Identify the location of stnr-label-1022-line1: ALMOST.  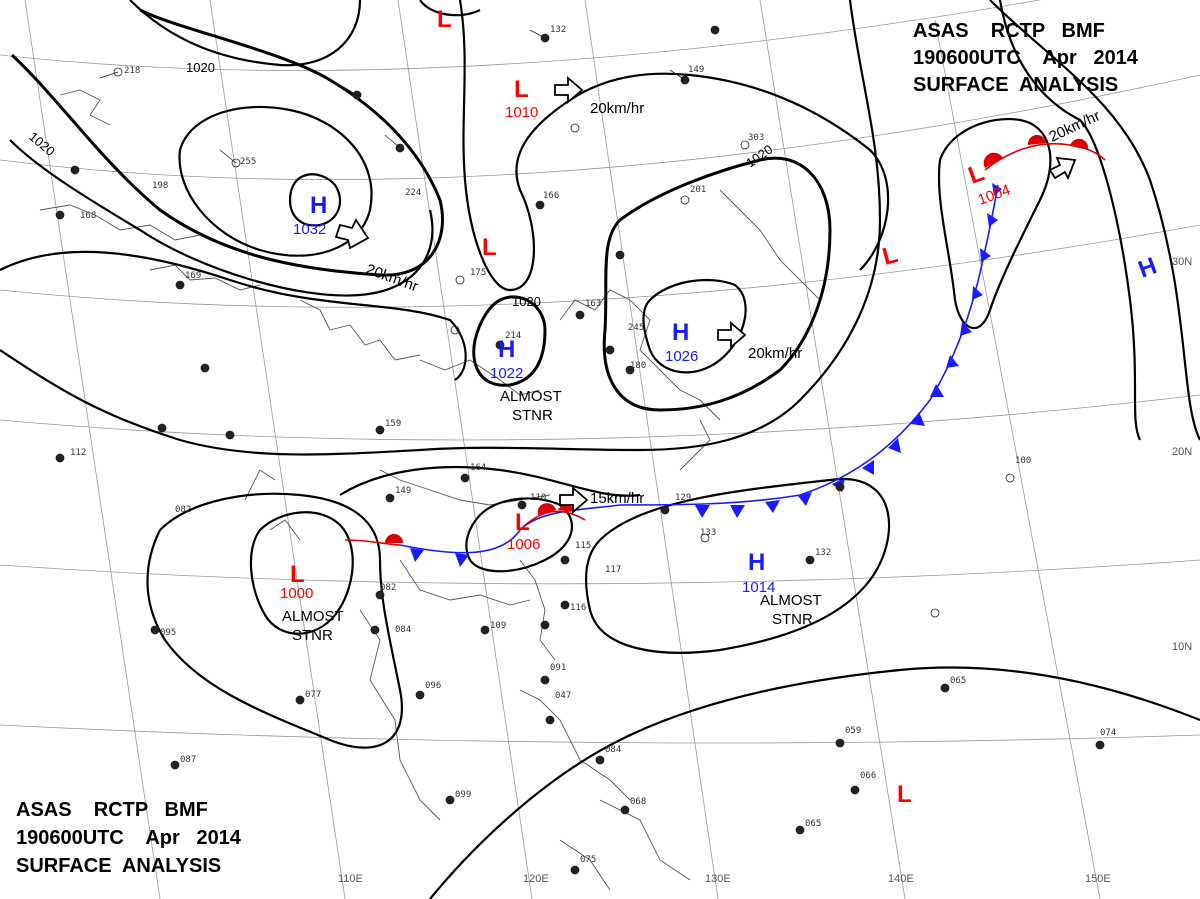
(531, 396).